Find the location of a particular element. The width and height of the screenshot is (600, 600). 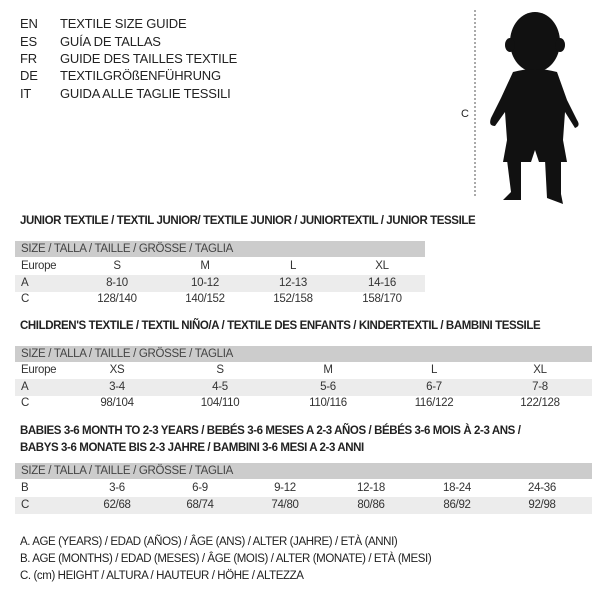

cell: 5-6 is located at coordinates (328, 387).